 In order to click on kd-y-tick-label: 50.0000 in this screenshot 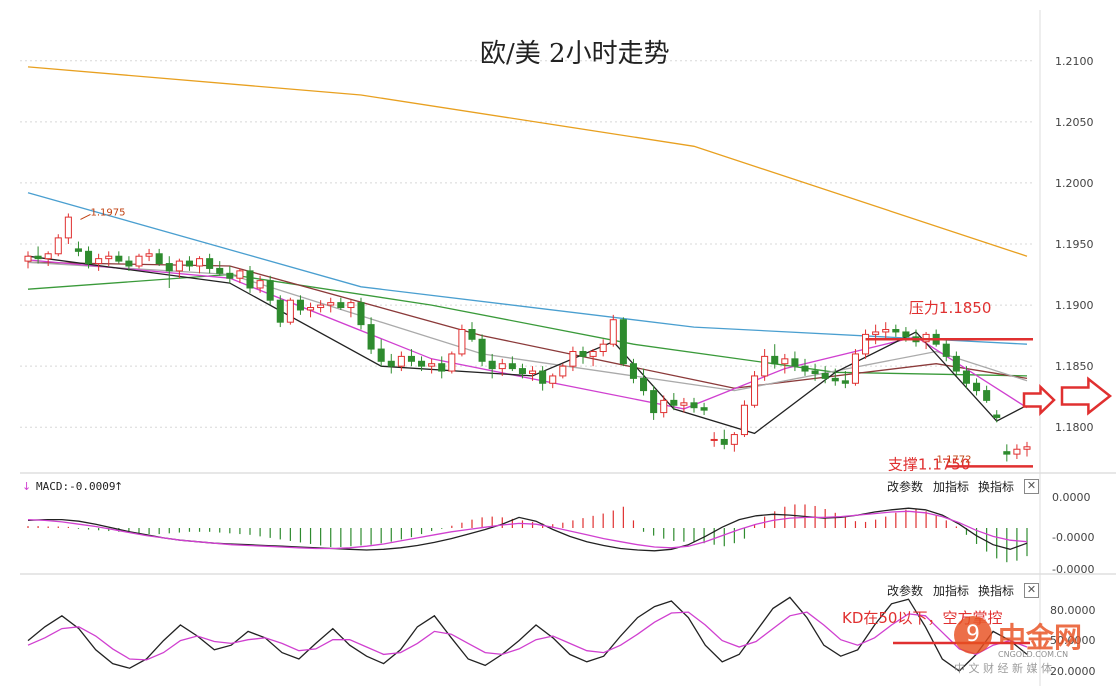, I will do `click(1073, 640)`.